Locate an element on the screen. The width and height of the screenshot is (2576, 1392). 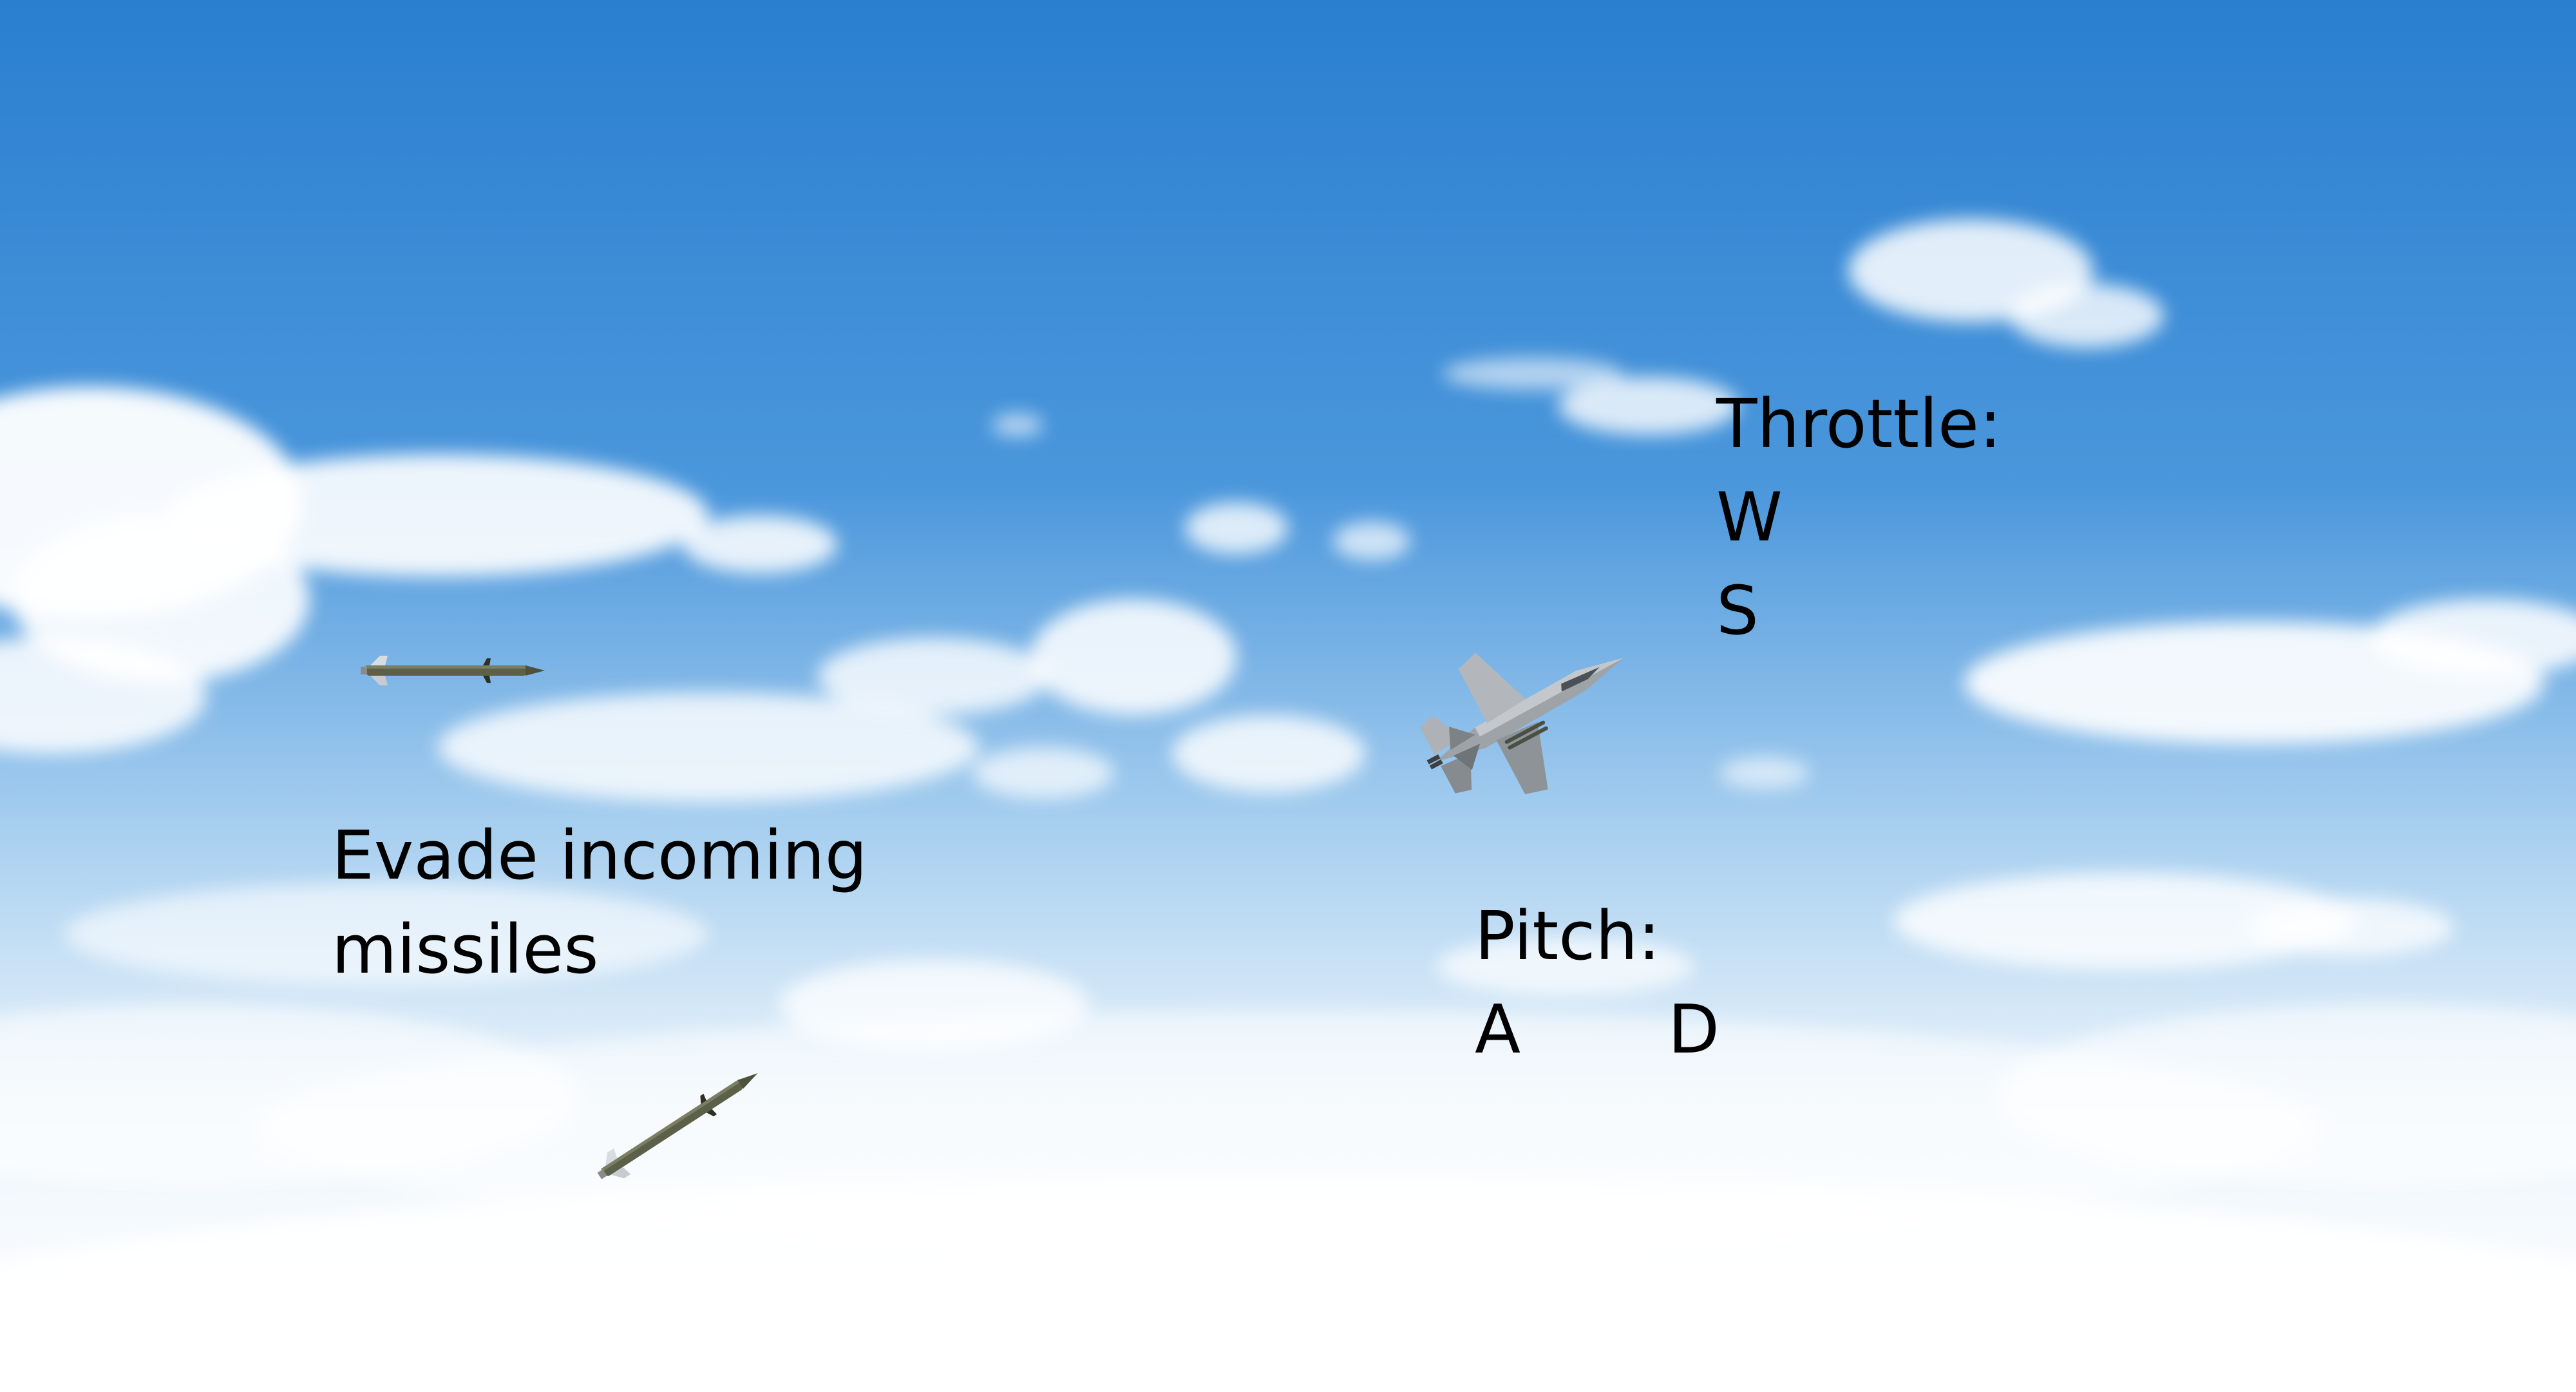
pitch-left-key: A is located at coordinates (1498, 1030).